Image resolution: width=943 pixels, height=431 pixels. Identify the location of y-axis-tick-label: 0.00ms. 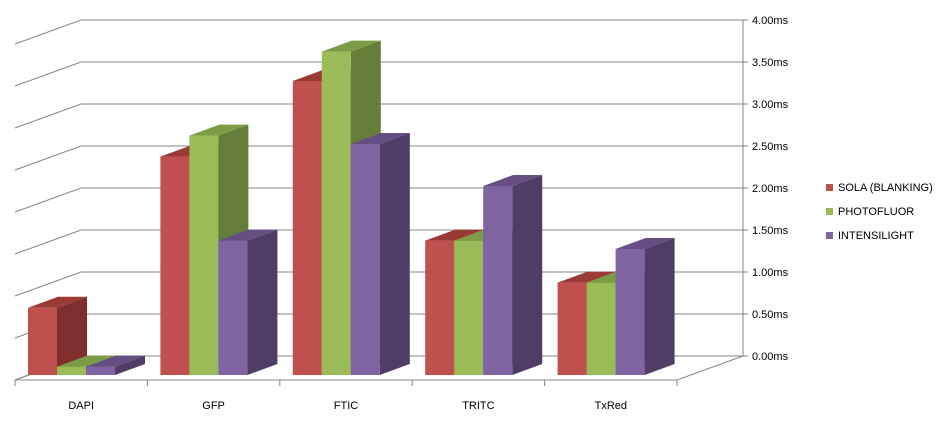
(770, 357).